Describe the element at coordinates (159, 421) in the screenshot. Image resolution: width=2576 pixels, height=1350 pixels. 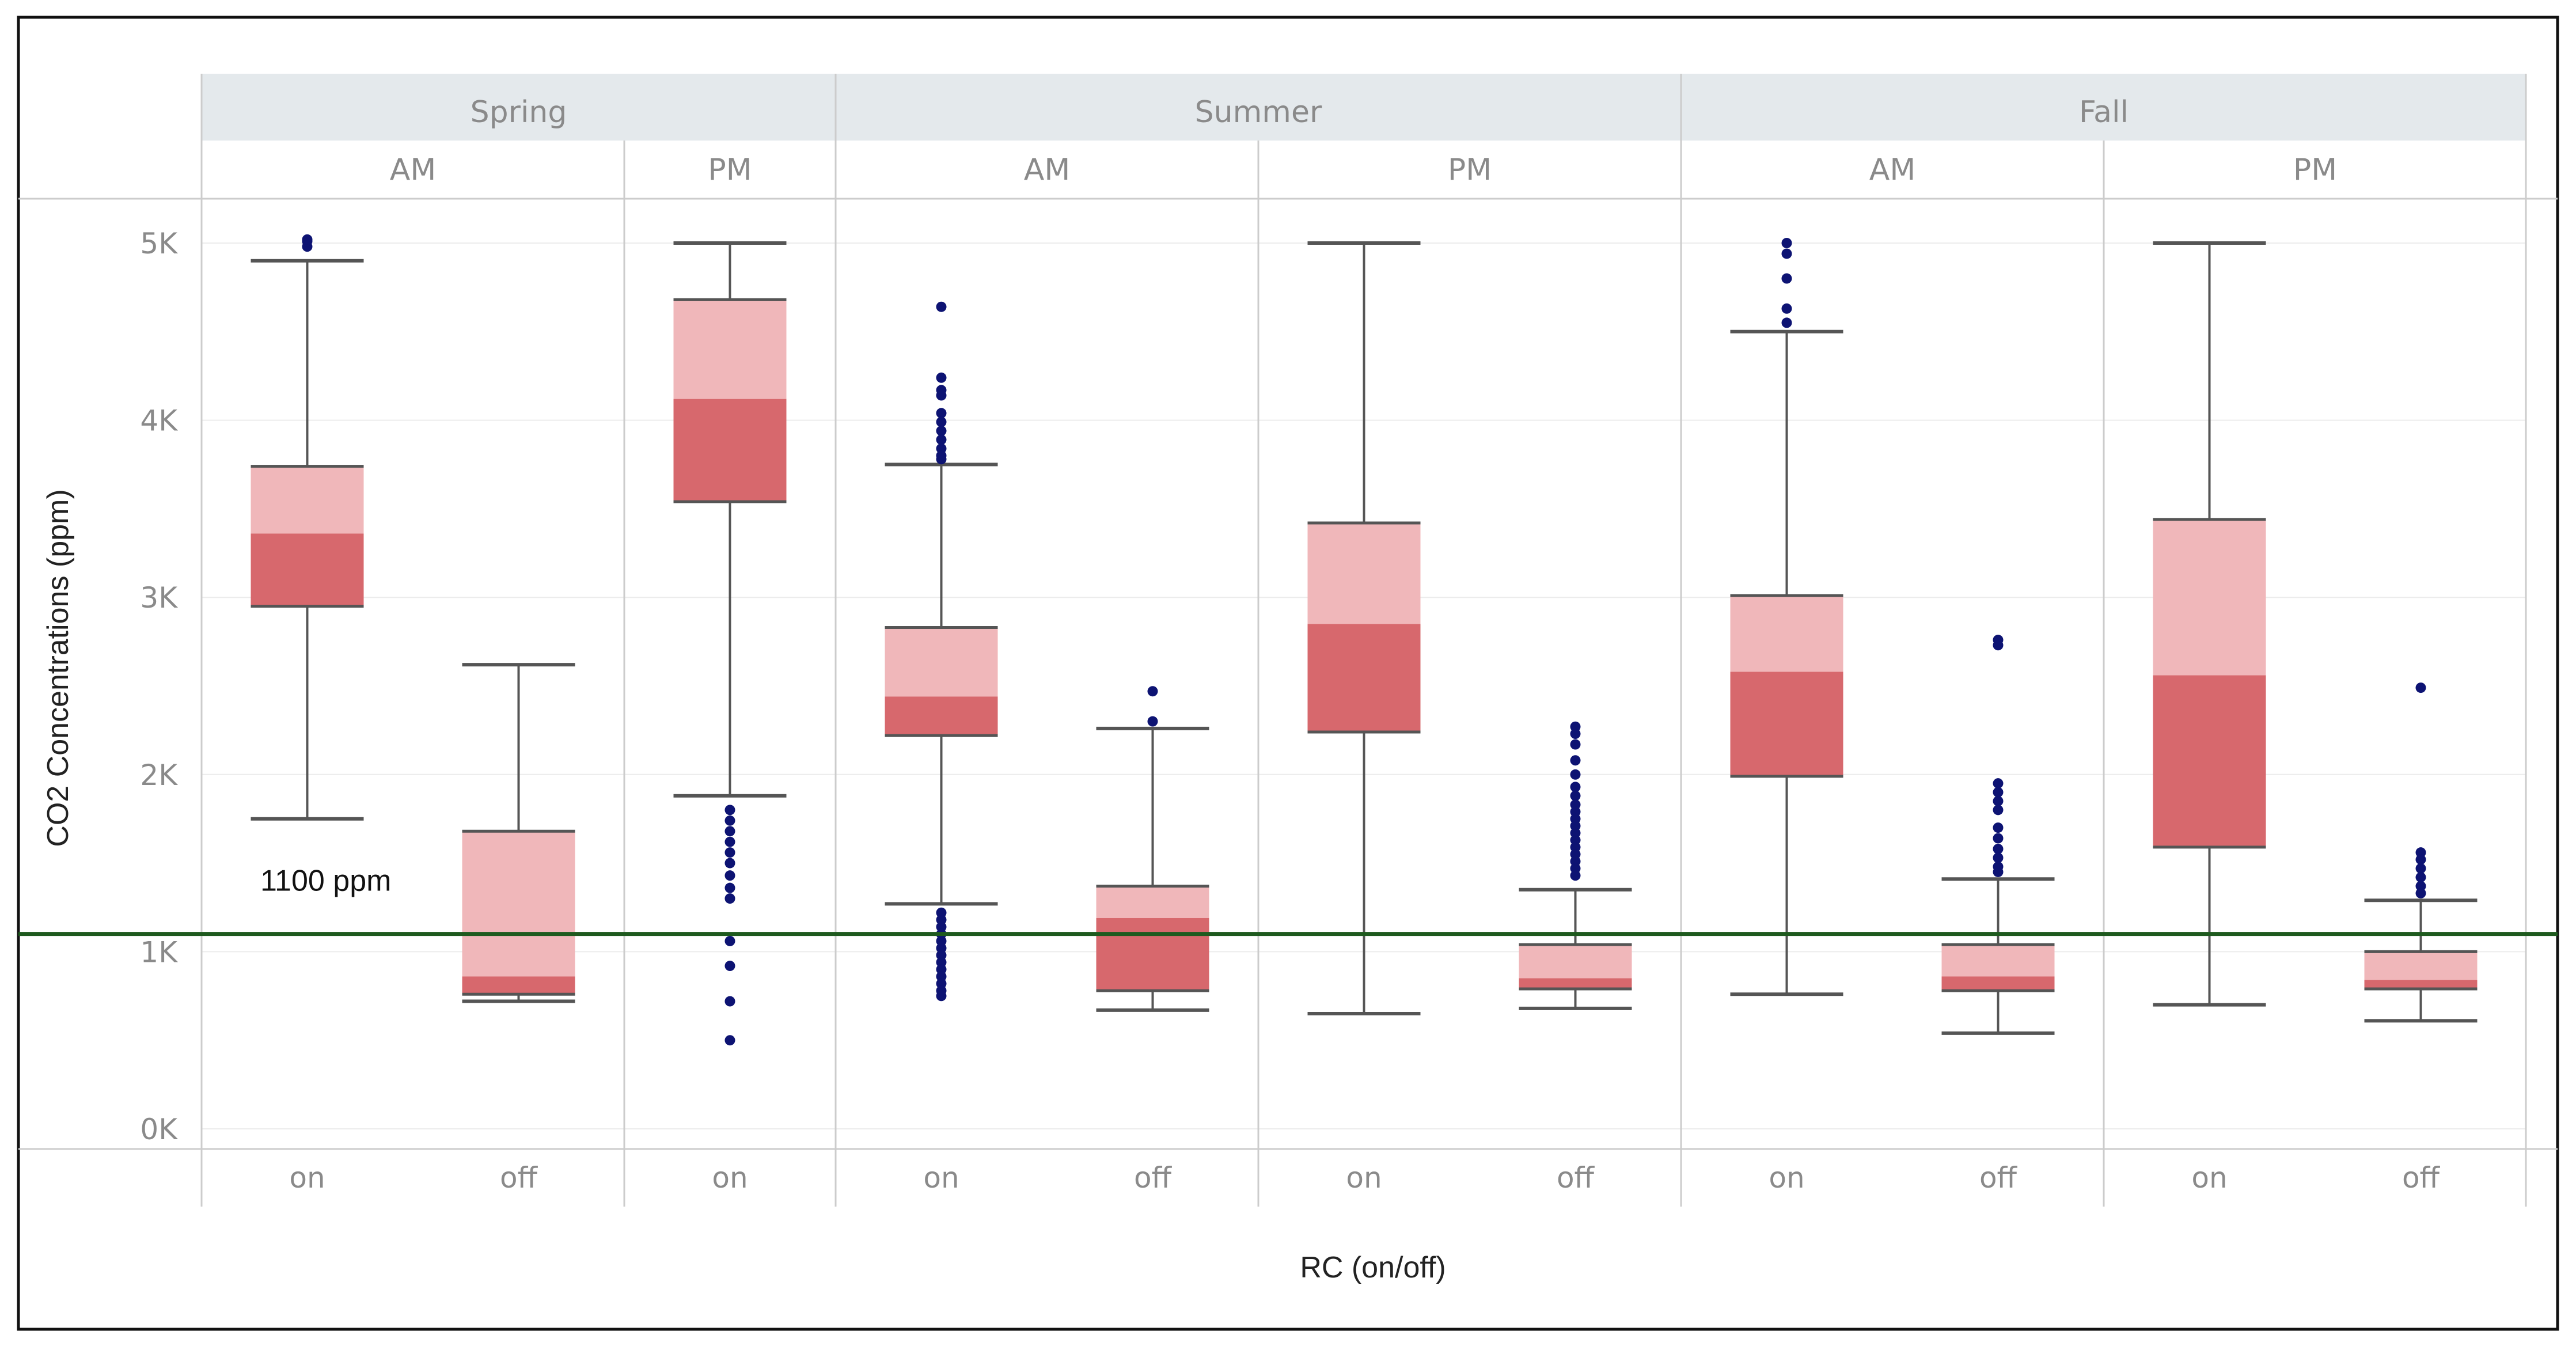
I see `y-tick-label: 4K` at that location.